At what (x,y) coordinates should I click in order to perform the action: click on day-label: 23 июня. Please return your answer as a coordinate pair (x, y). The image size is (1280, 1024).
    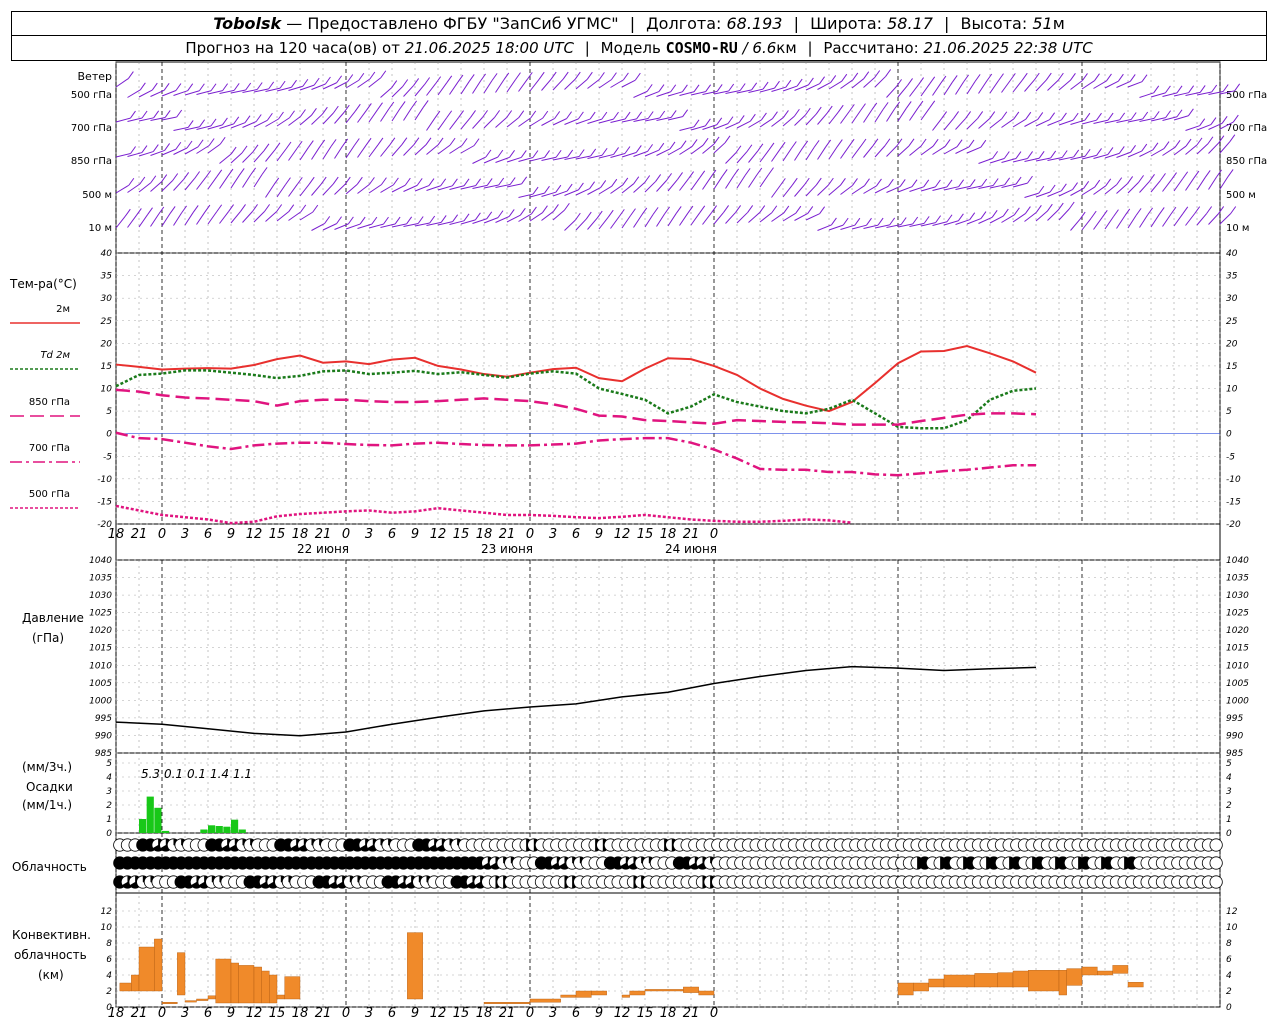
    Looking at the image, I should click on (507, 549).